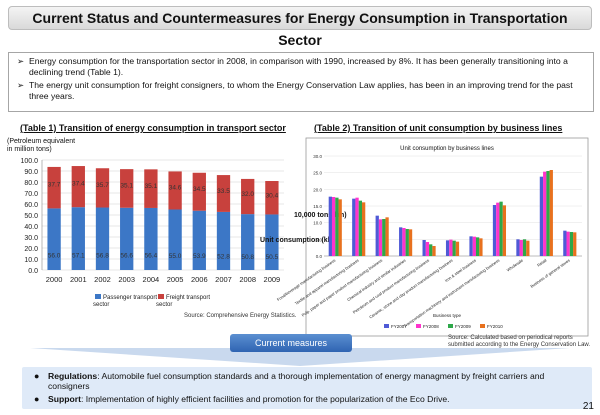 This screenshot has width=600, height=415. I want to click on y-tick-label: 25.0, so click(317, 173).